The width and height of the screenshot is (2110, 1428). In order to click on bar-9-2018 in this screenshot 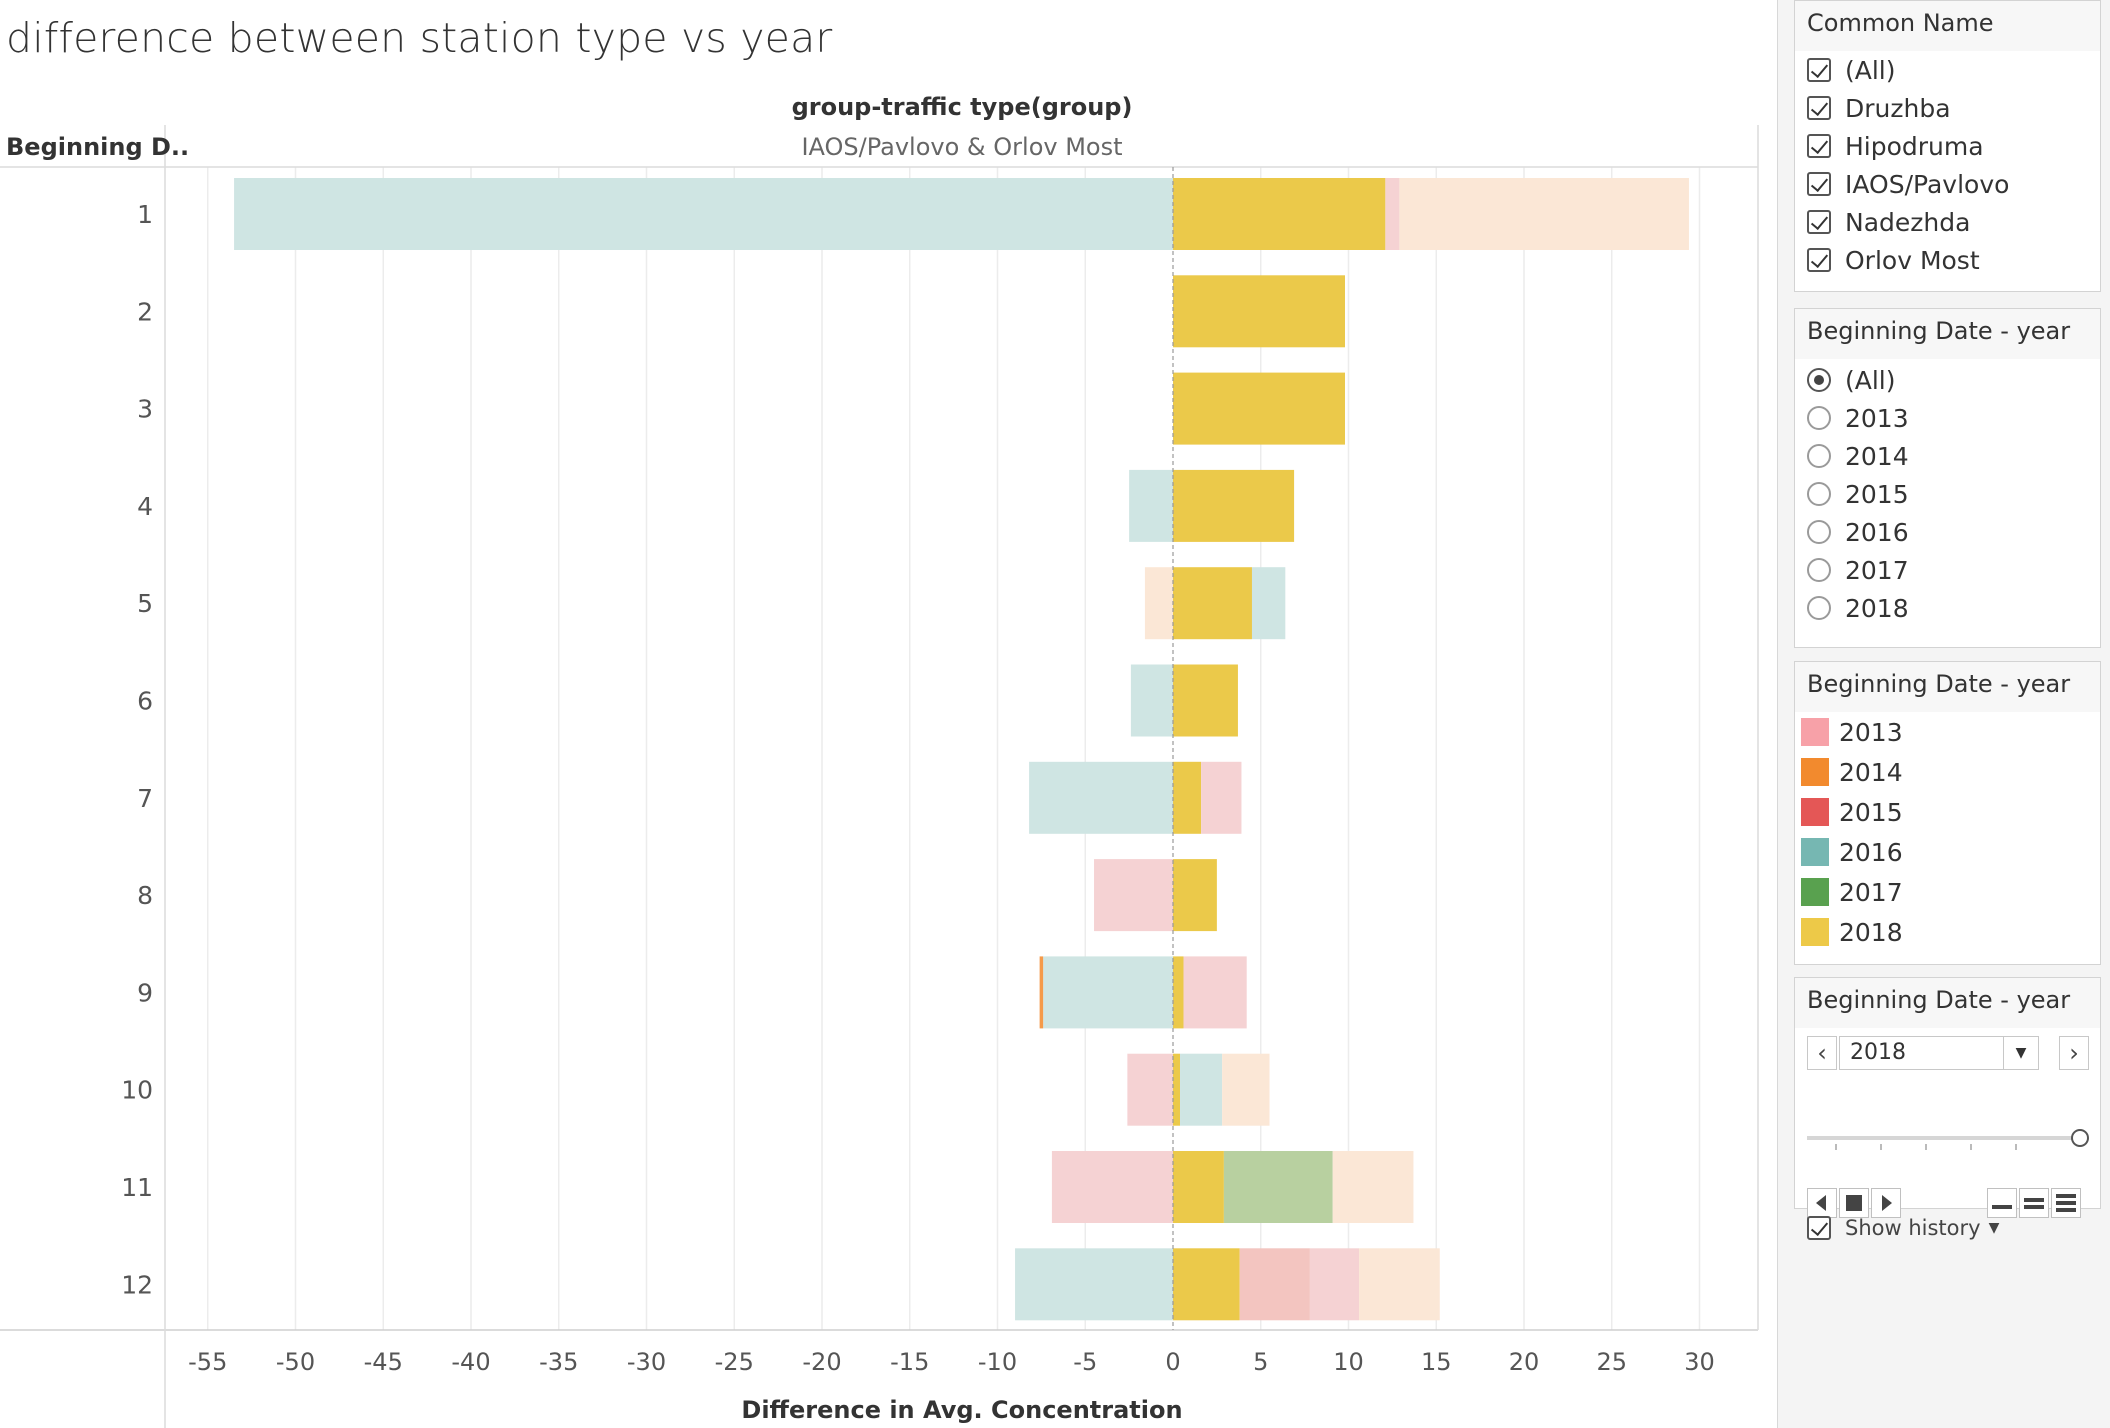, I will do `click(1178, 992)`.